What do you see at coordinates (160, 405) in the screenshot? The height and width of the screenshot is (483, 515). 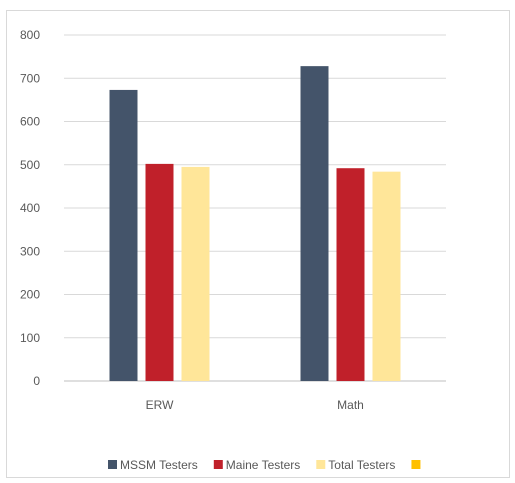 I see `x-tick-label: ERW` at bounding box center [160, 405].